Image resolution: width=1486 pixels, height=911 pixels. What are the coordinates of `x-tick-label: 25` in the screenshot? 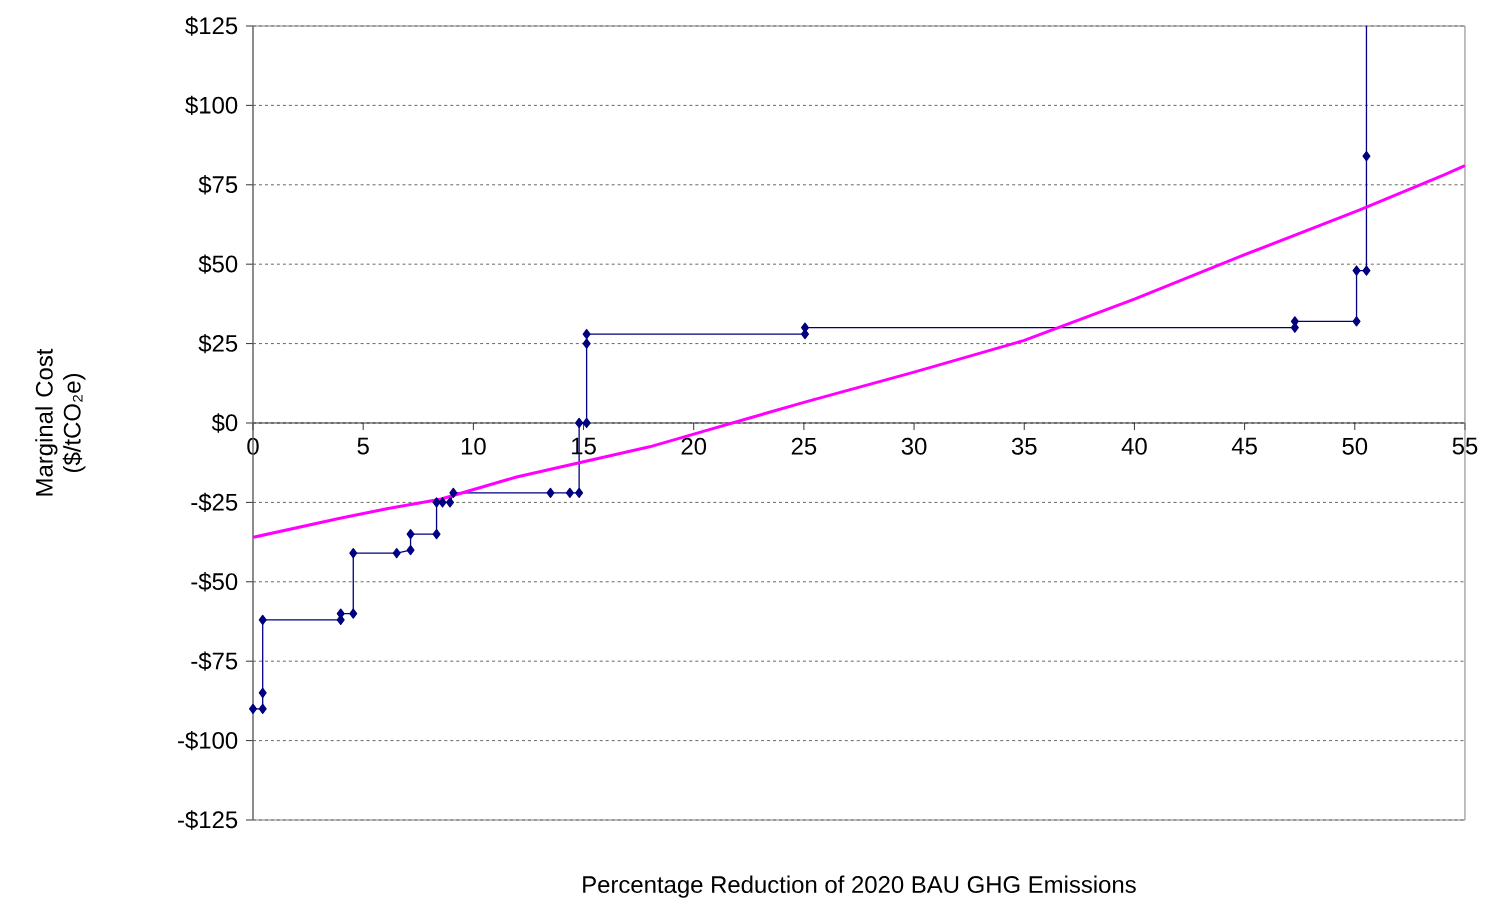 It's located at (804, 446).